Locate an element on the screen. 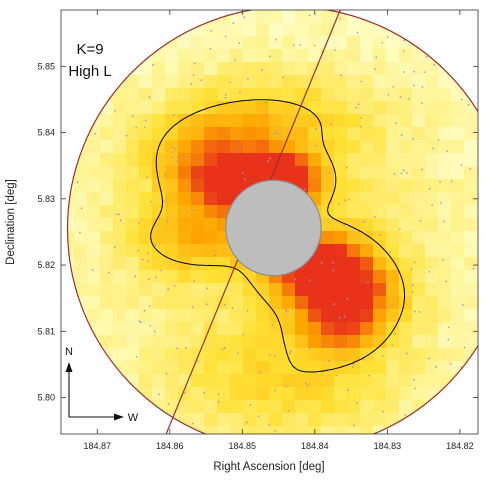 The width and height of the screenshot is (491, 491). x-tick-label: 184.84 is located at coordinates (315, 446).